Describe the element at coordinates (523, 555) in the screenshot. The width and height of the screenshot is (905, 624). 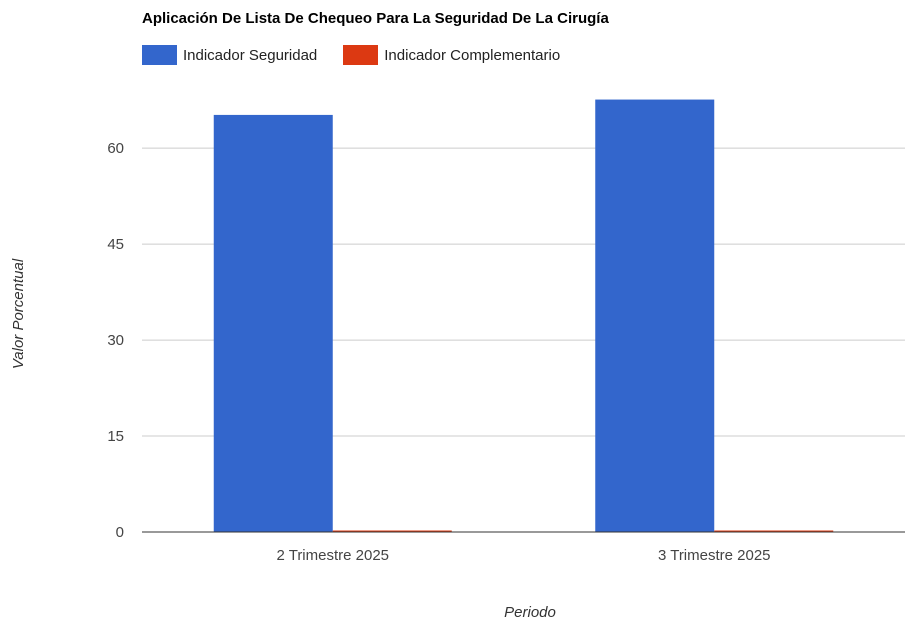
I see `x-axis-ticks: 2 Trimestre 2025 3 Trimestre 2025` at that location.